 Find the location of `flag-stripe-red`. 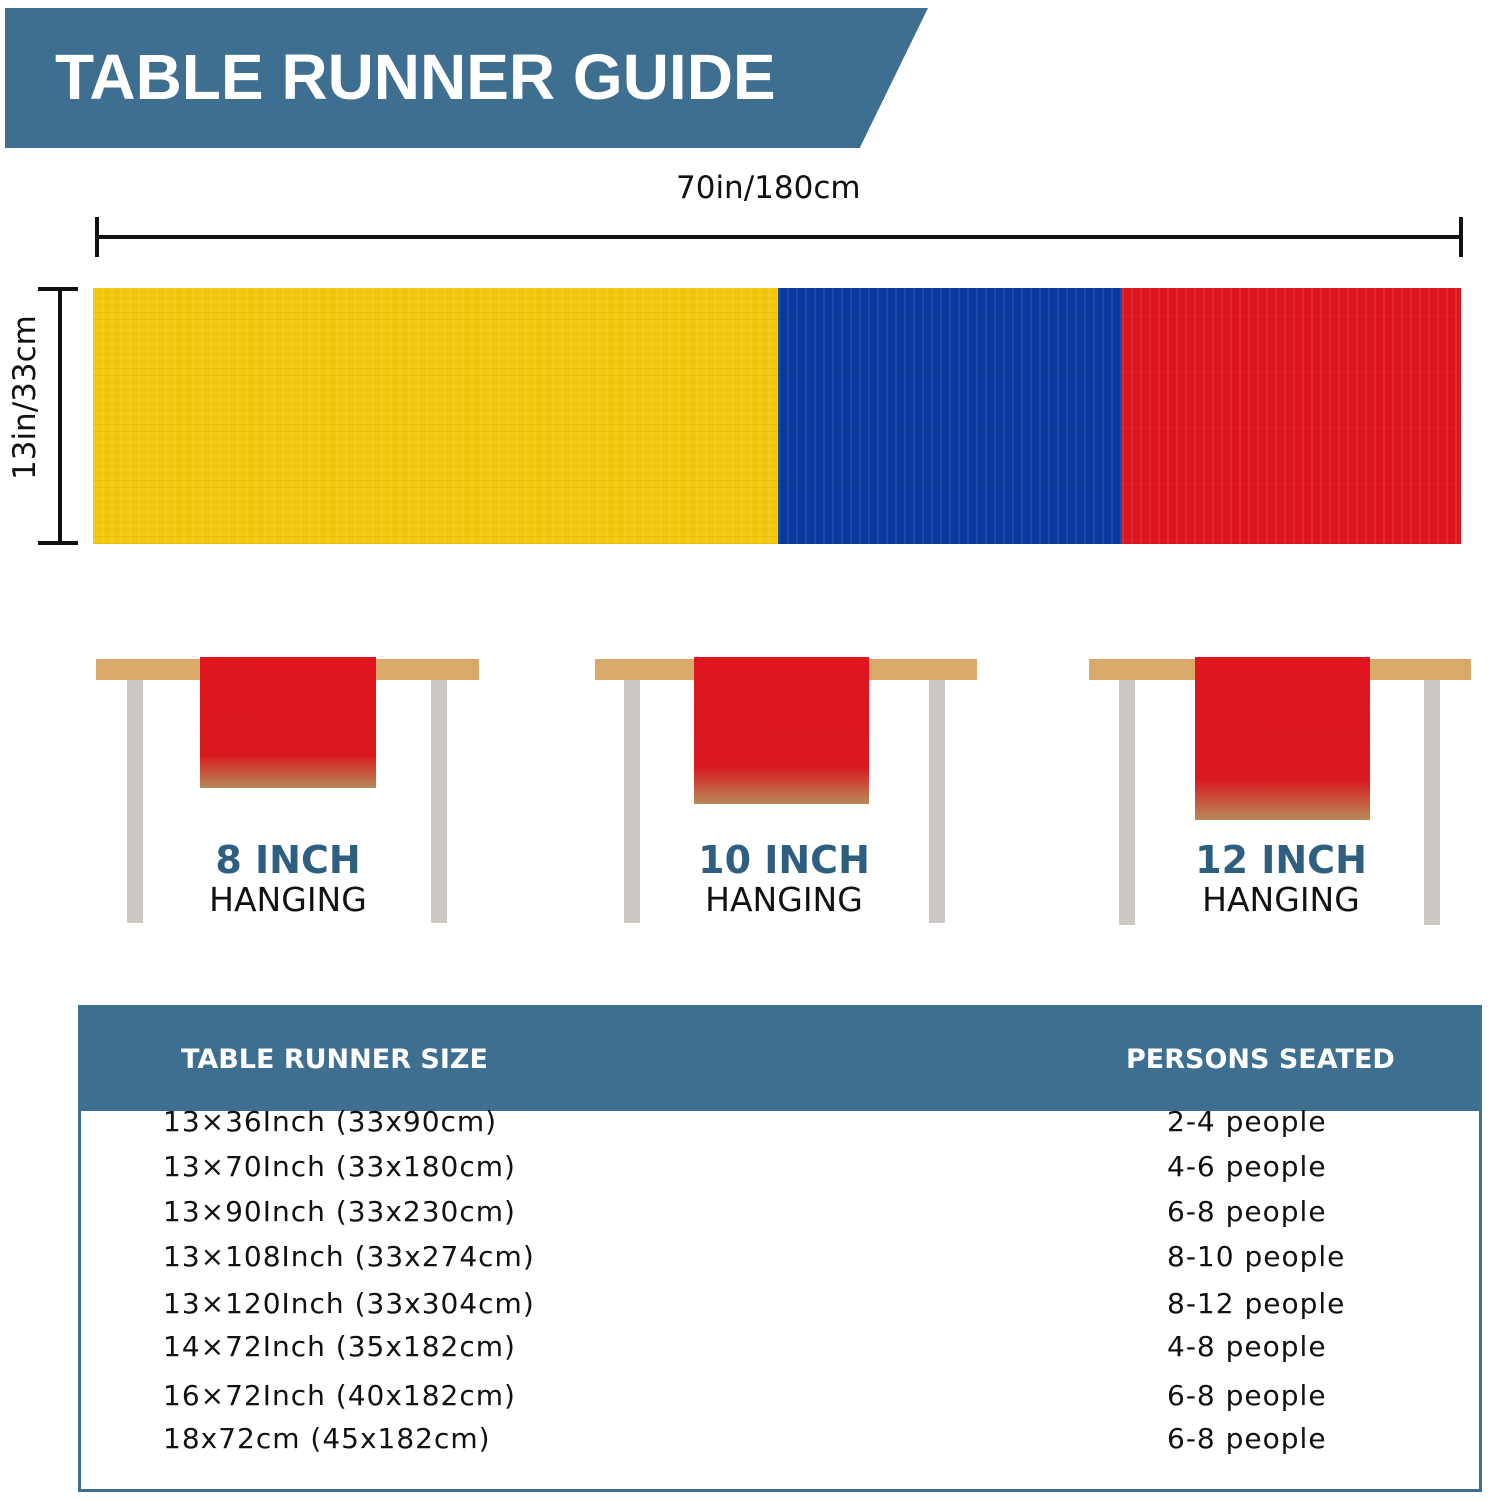

flag-stripe-red is located at coordinates (1291, 416).